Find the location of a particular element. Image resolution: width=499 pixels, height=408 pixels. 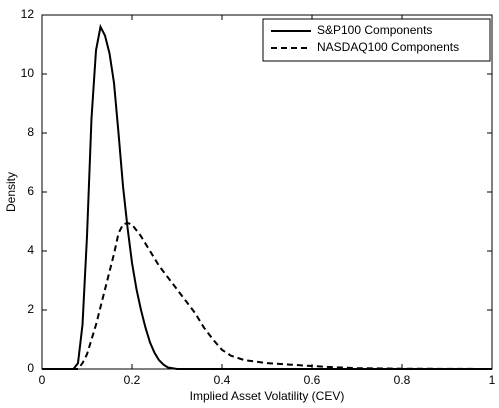

y-tick-label: 6 is located at coordinates (30, 191).